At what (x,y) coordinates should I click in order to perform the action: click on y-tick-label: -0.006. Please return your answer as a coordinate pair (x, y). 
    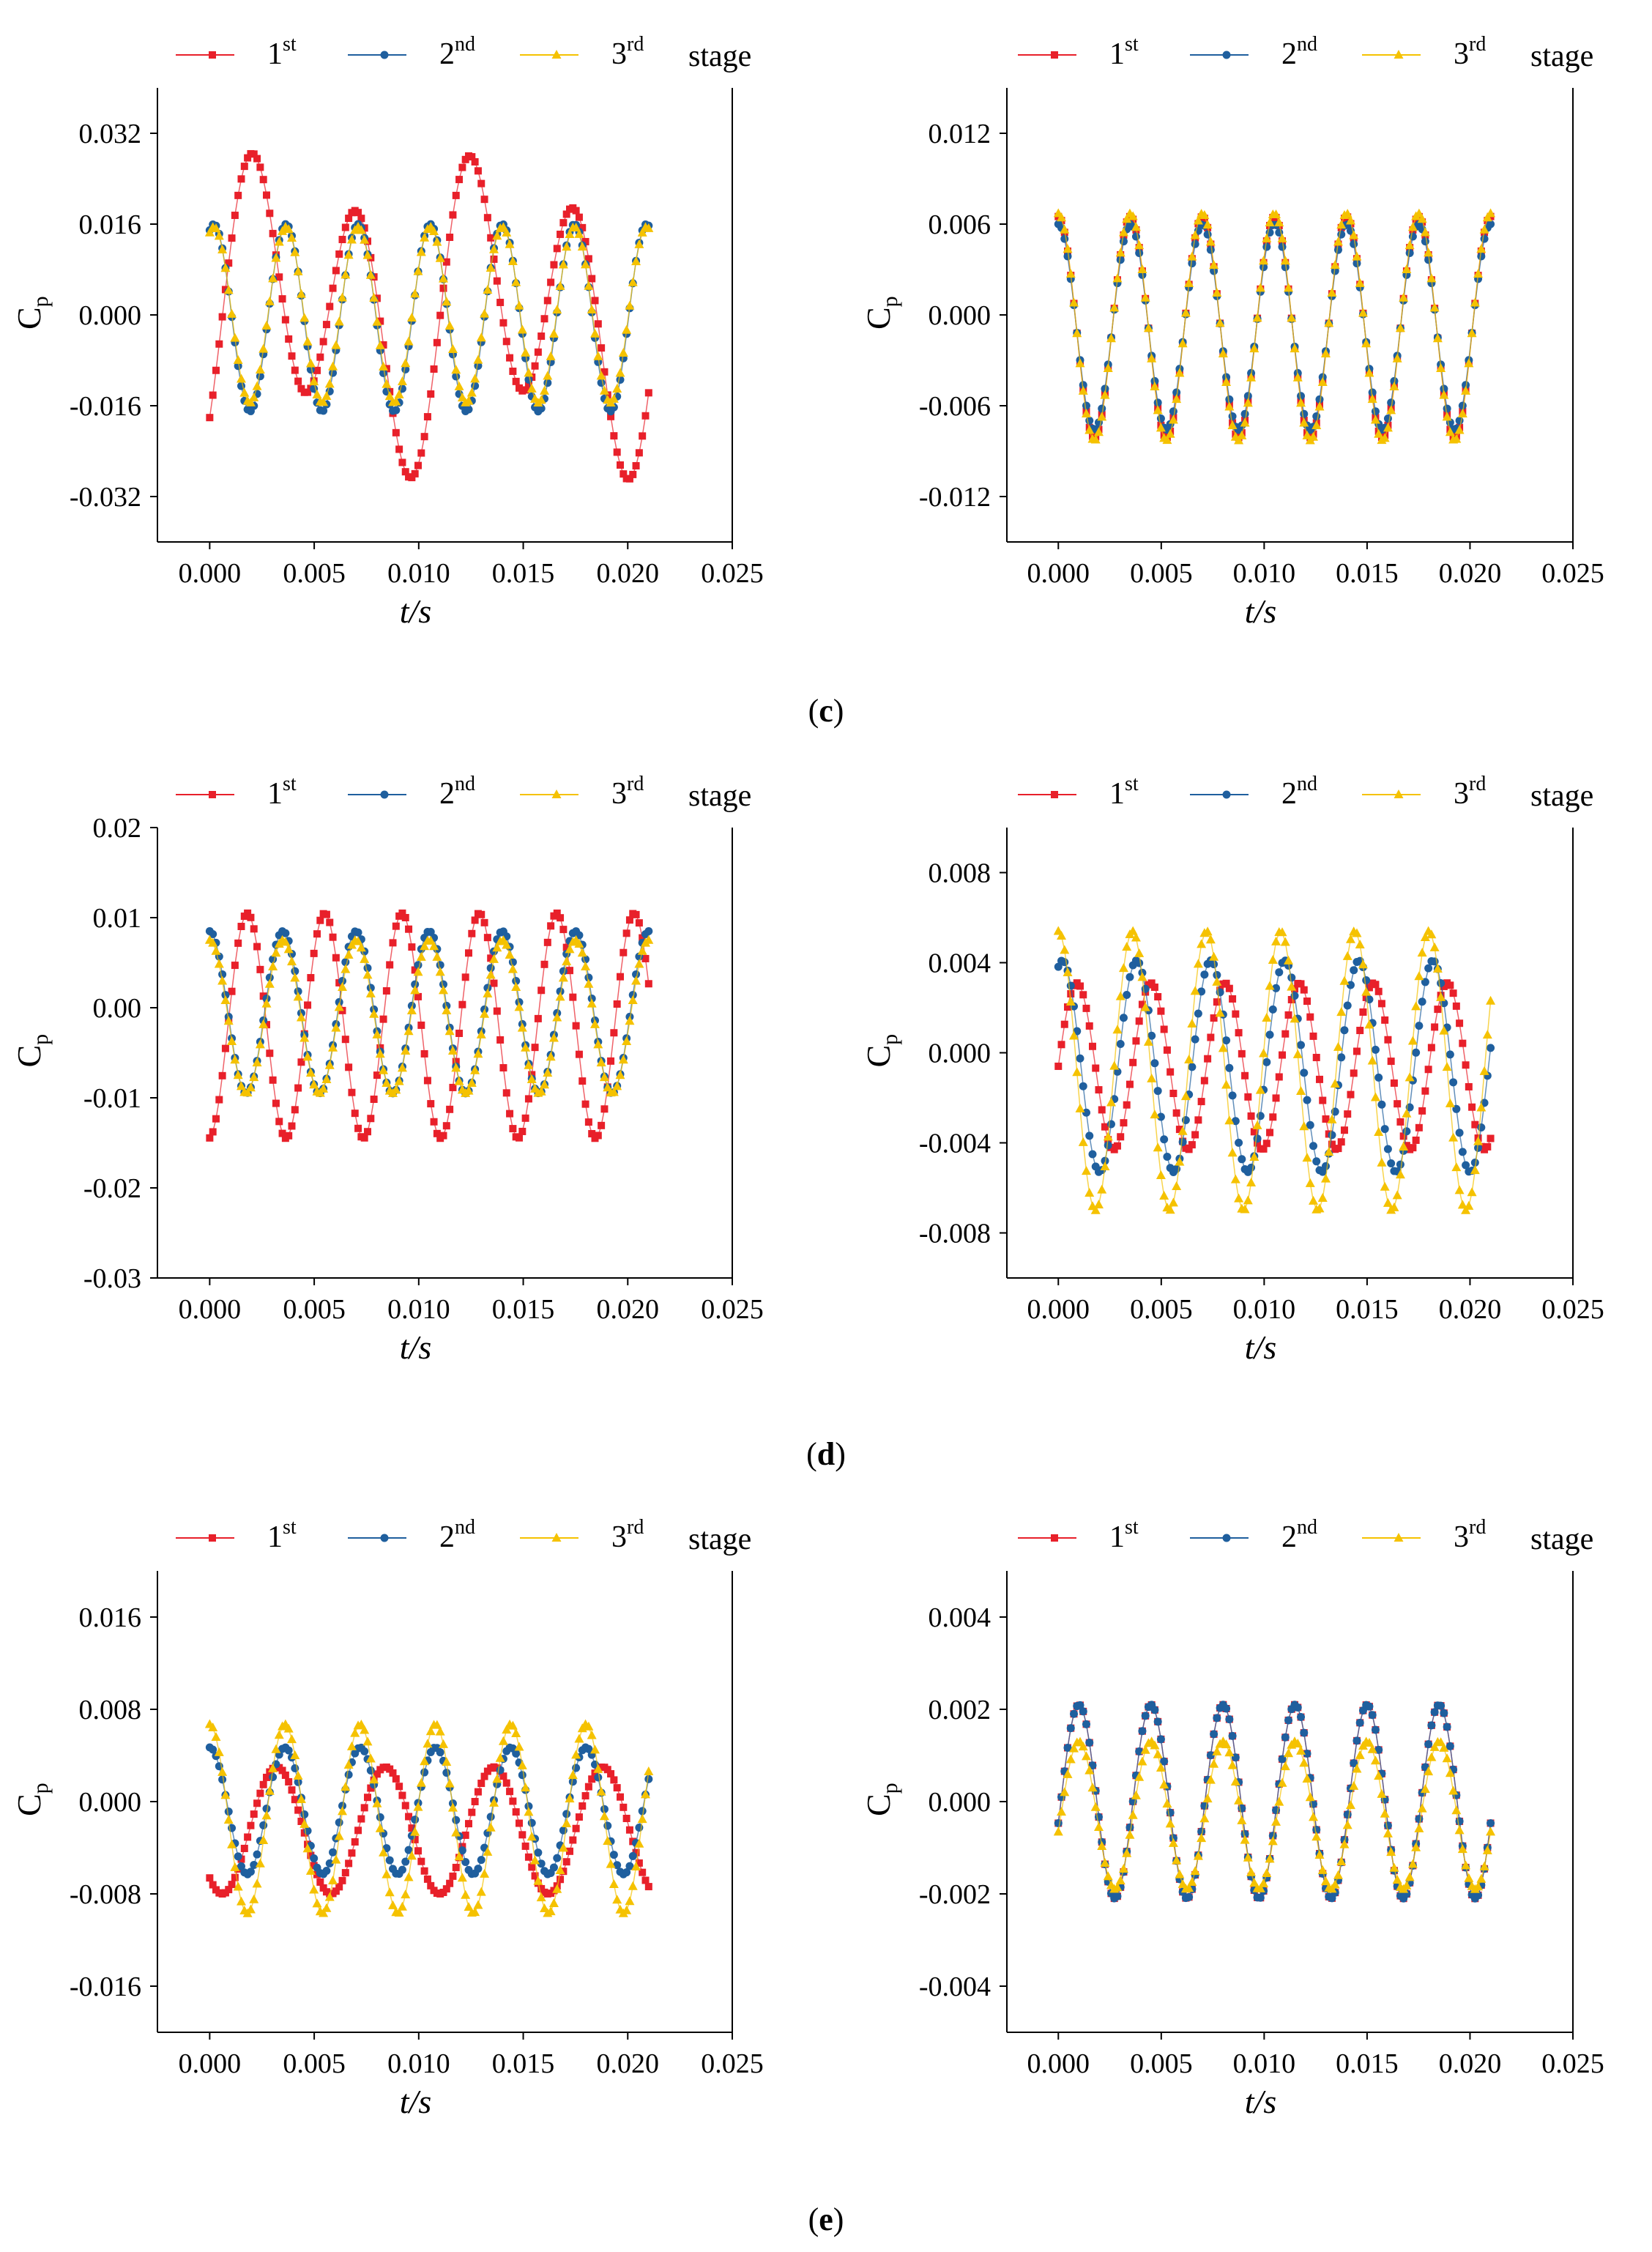
    Looking at the image, I should click on (955, 406).